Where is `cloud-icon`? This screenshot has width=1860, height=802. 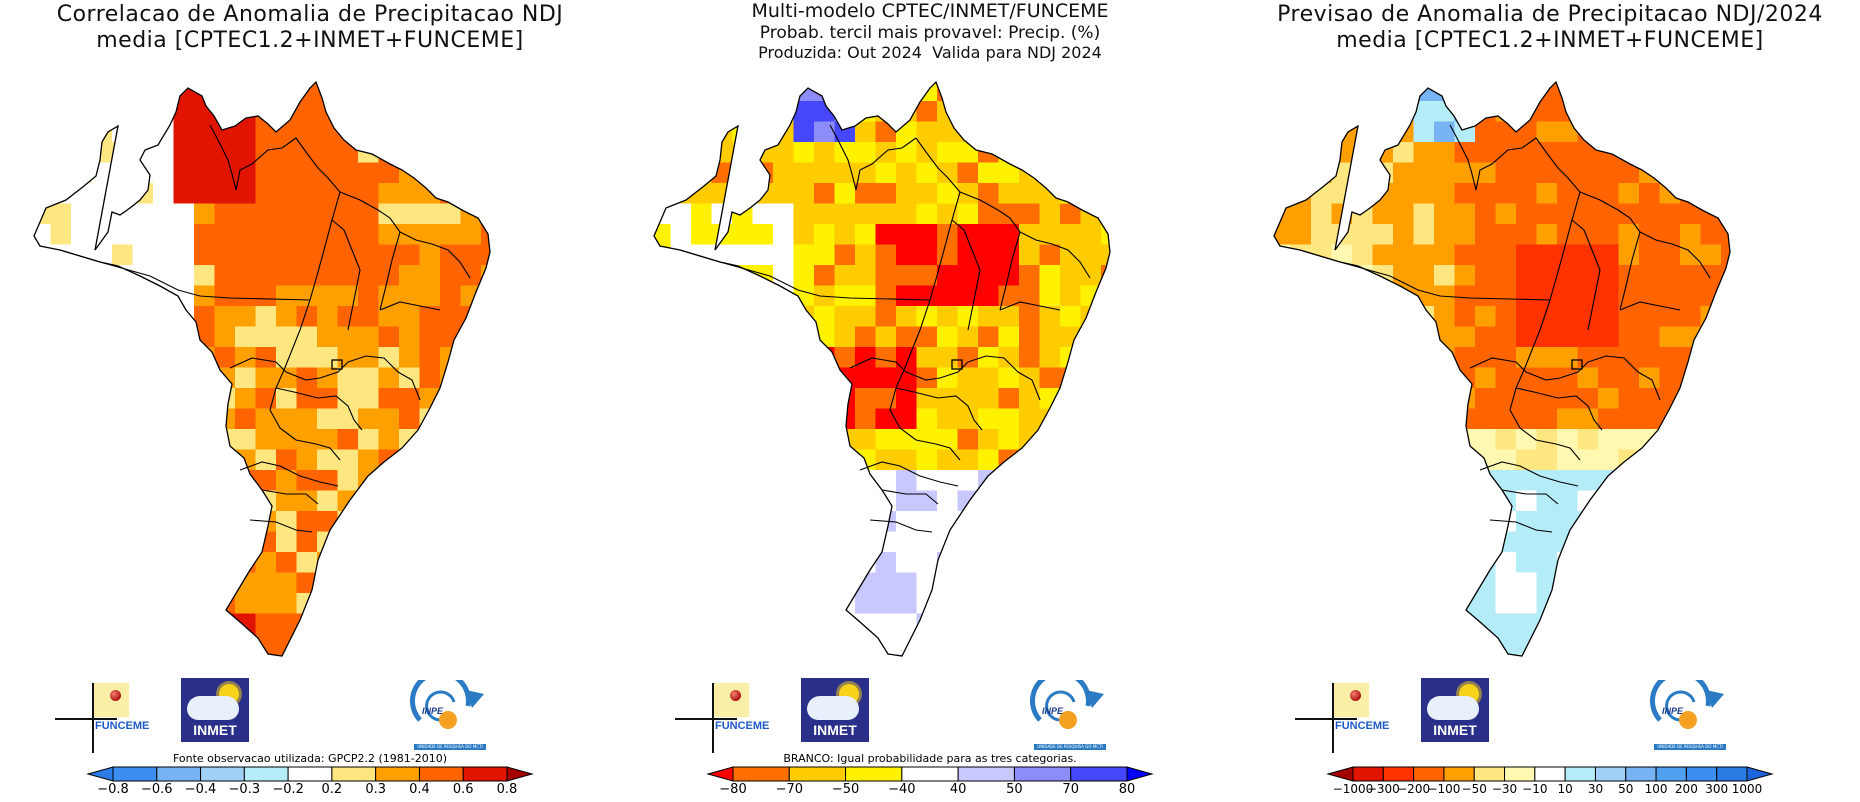
cloud-icon is located at coordinates (1453, 708).